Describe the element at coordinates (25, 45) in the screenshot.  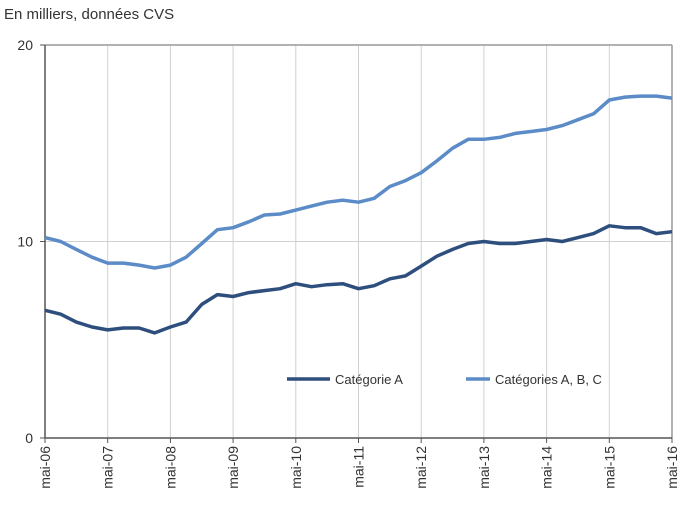
I see `y-tick-label: 20` at that location.